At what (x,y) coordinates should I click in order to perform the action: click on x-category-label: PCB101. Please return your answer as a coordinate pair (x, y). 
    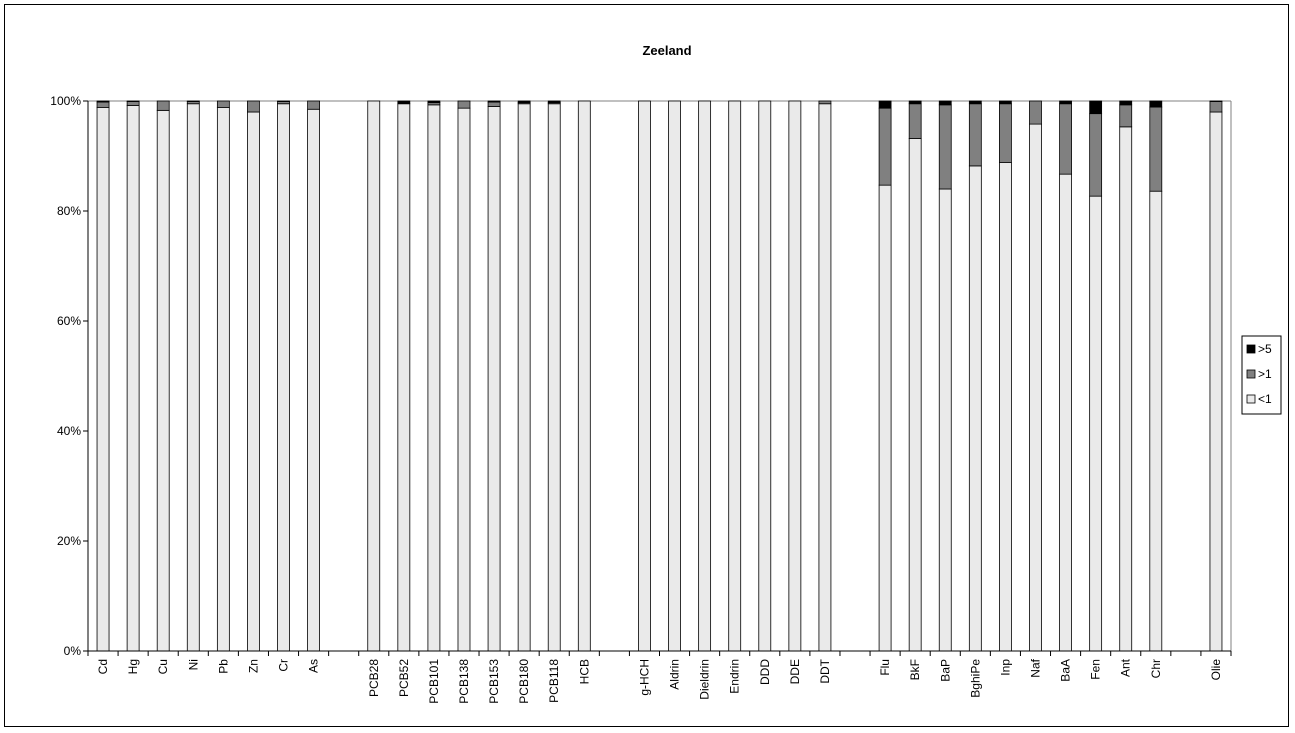
    Looking at the image, I should click on (434, 681).